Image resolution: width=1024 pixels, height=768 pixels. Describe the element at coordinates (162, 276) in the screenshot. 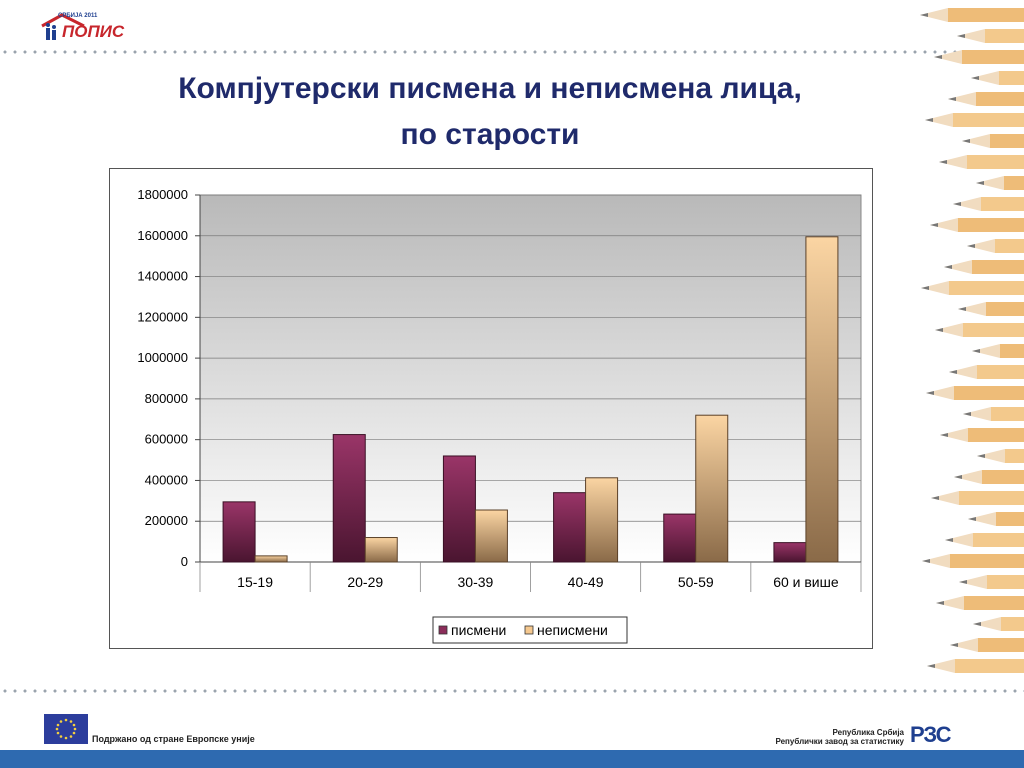

I see `y-tick-label: 1400000` at that location.